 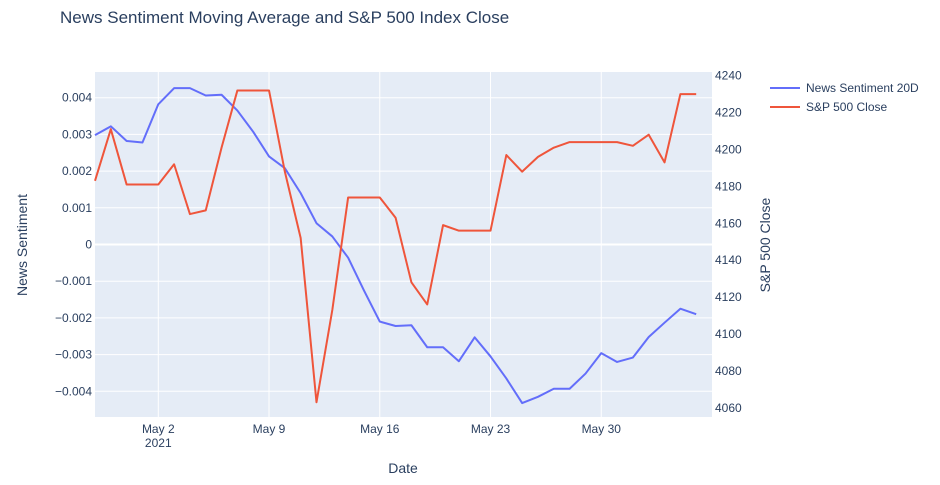 I want to click on right-tick-label: 4080, so click(x=728, y=371).